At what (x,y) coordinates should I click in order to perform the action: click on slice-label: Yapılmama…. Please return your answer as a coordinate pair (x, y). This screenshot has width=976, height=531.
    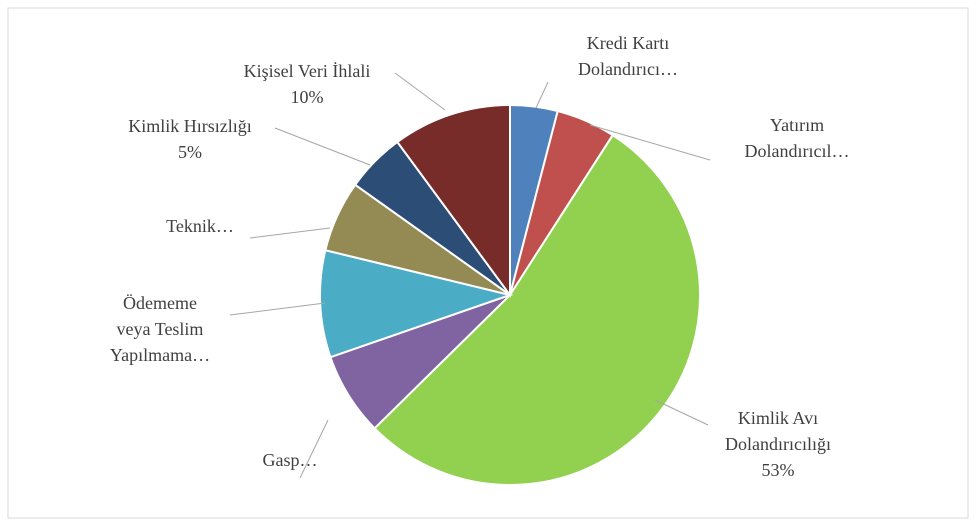
    Looking at the image, I should click on (160, 355).